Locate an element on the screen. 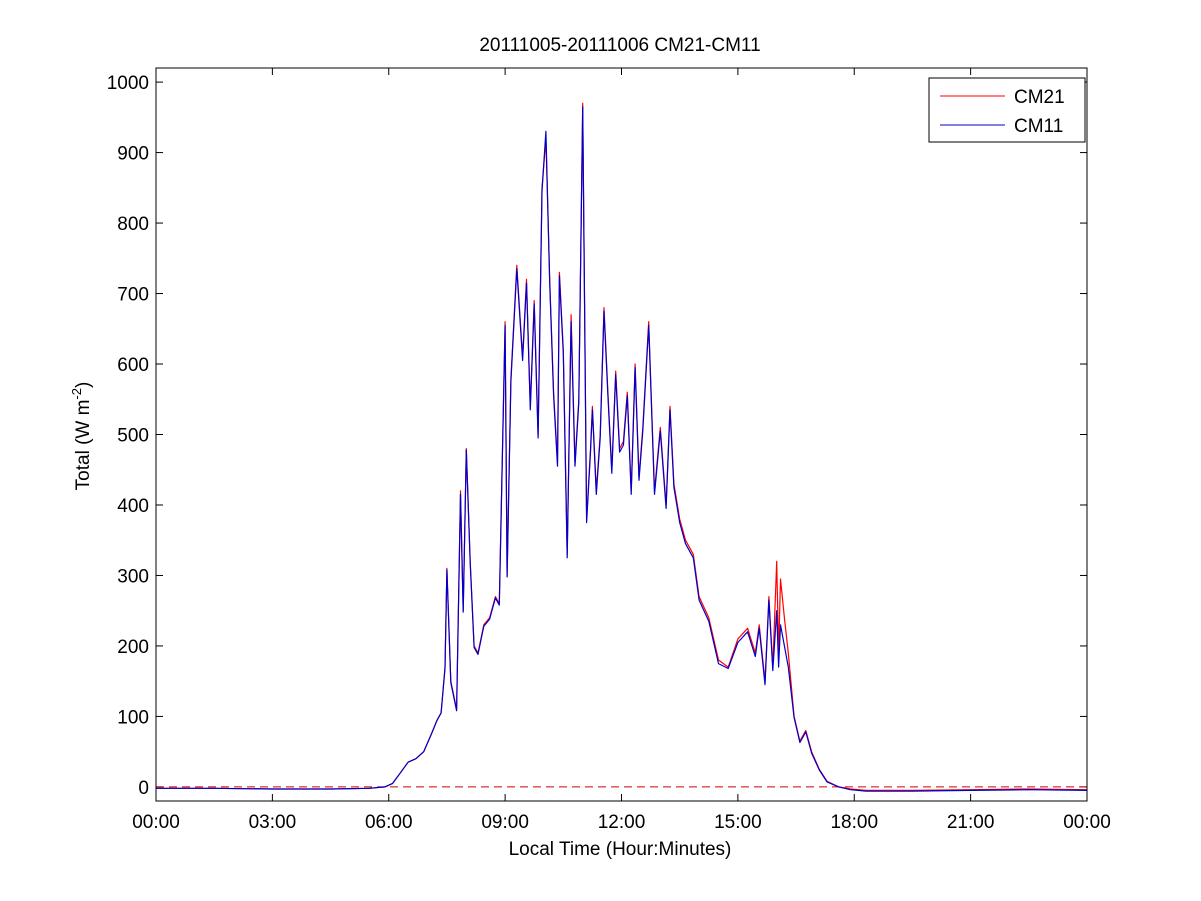 The height and width of the screenshot is (901, 1201). y-tick-label: 600 is located at coordinates (133, 365).